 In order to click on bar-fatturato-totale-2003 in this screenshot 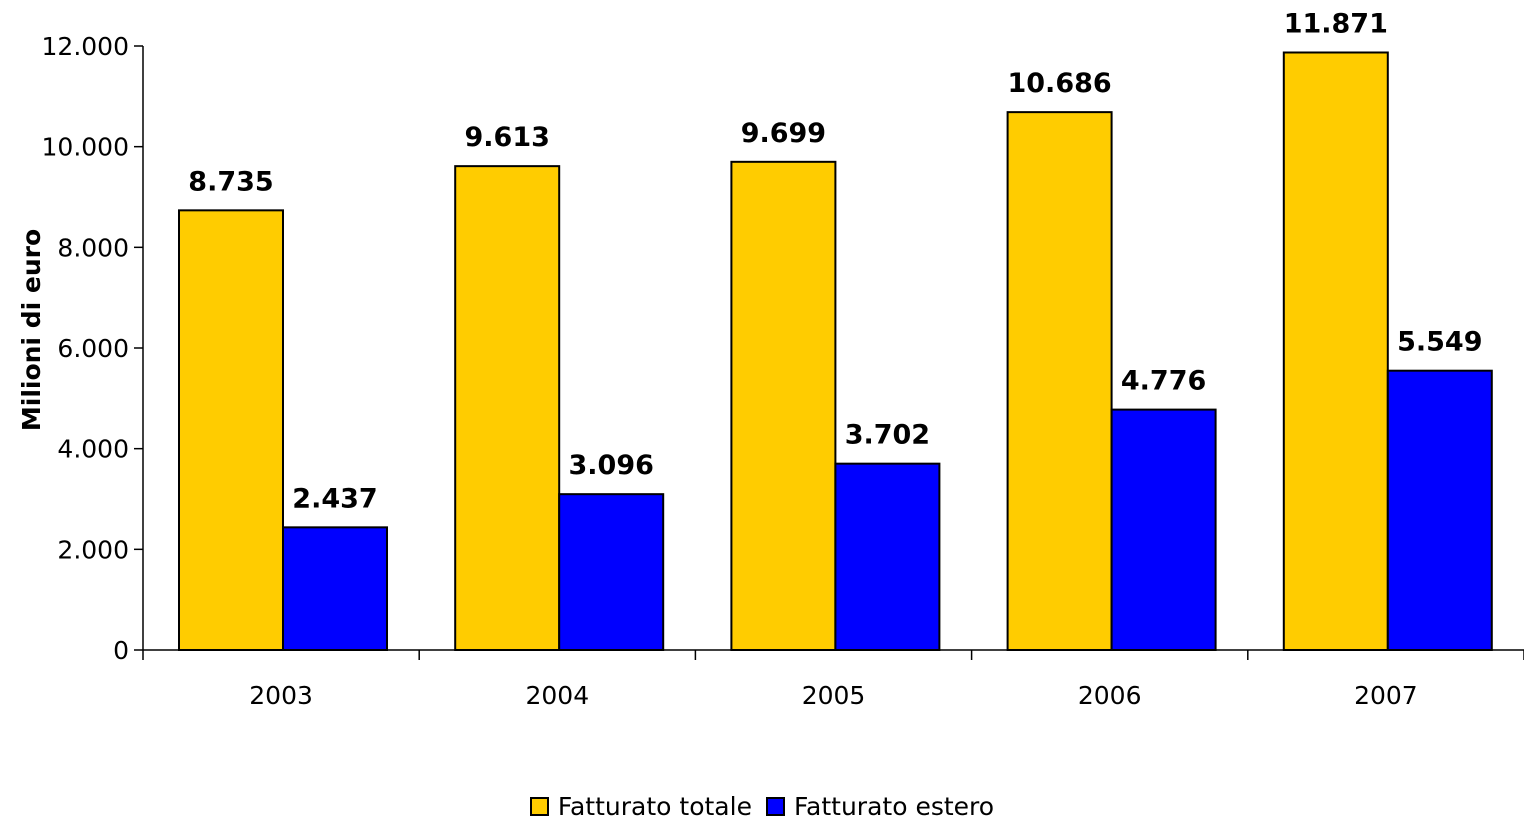, I will do `click(231, 430)`.